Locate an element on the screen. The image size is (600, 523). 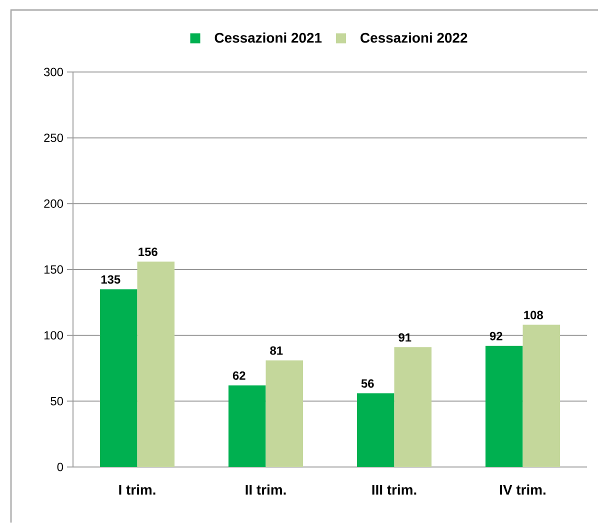
y-tick-label: 0 is located at coordinates (60, 467).